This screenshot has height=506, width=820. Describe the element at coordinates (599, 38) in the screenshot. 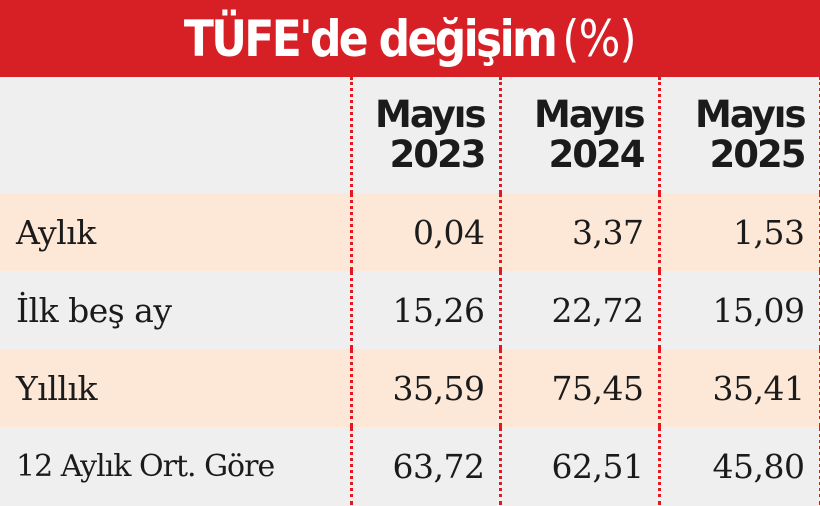

I see `title-unit: (%)` at that location.